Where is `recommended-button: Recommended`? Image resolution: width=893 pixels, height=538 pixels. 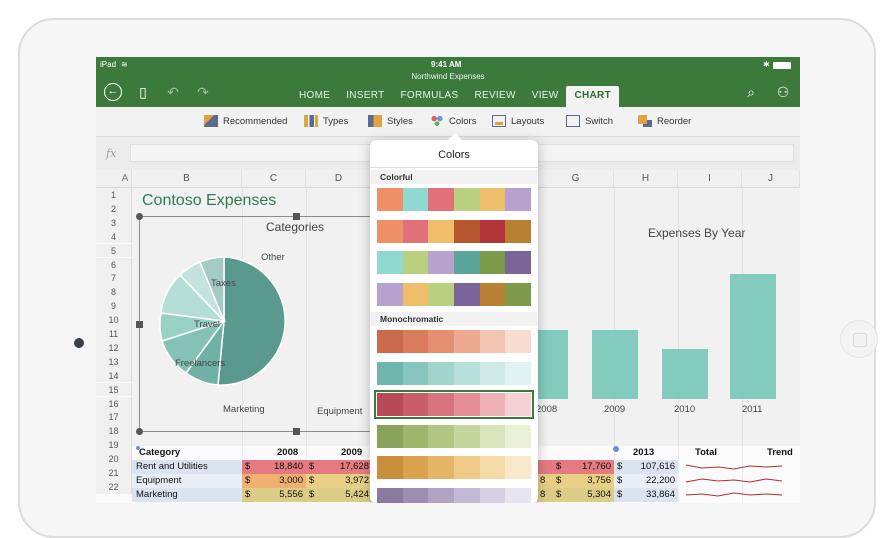 recommended-button: Recommended is located at coordinates (245, 121).